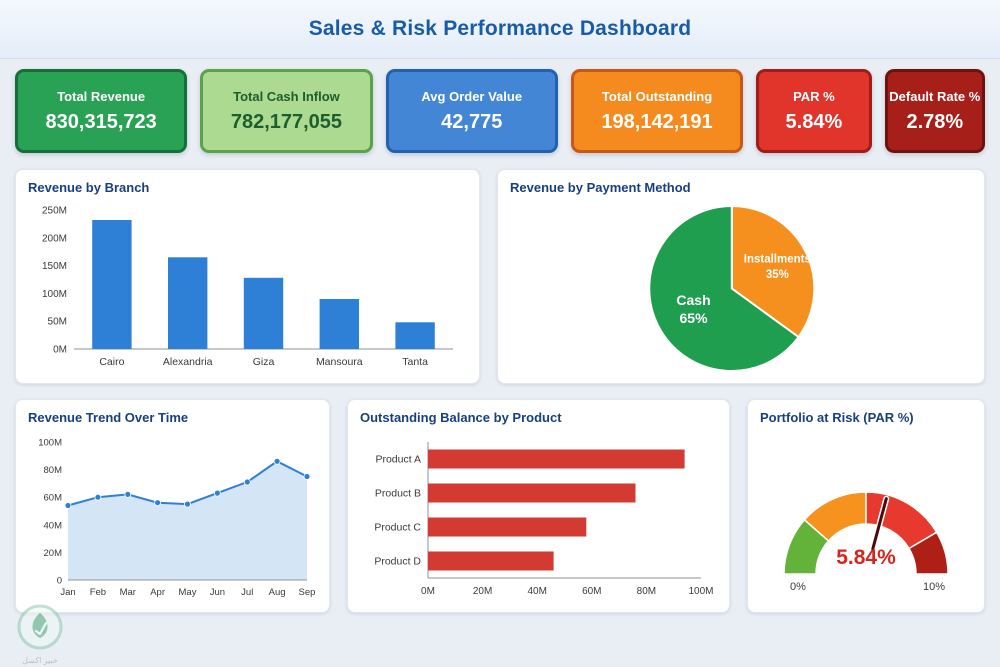  I want to click on data-point-Sep, so click(307, 476).